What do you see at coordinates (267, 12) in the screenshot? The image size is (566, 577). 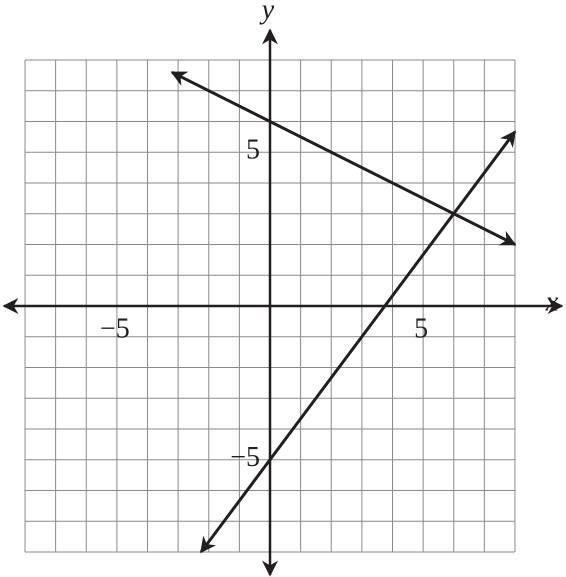 I see `y-axis-label: y` at bounding box center [267, 12].